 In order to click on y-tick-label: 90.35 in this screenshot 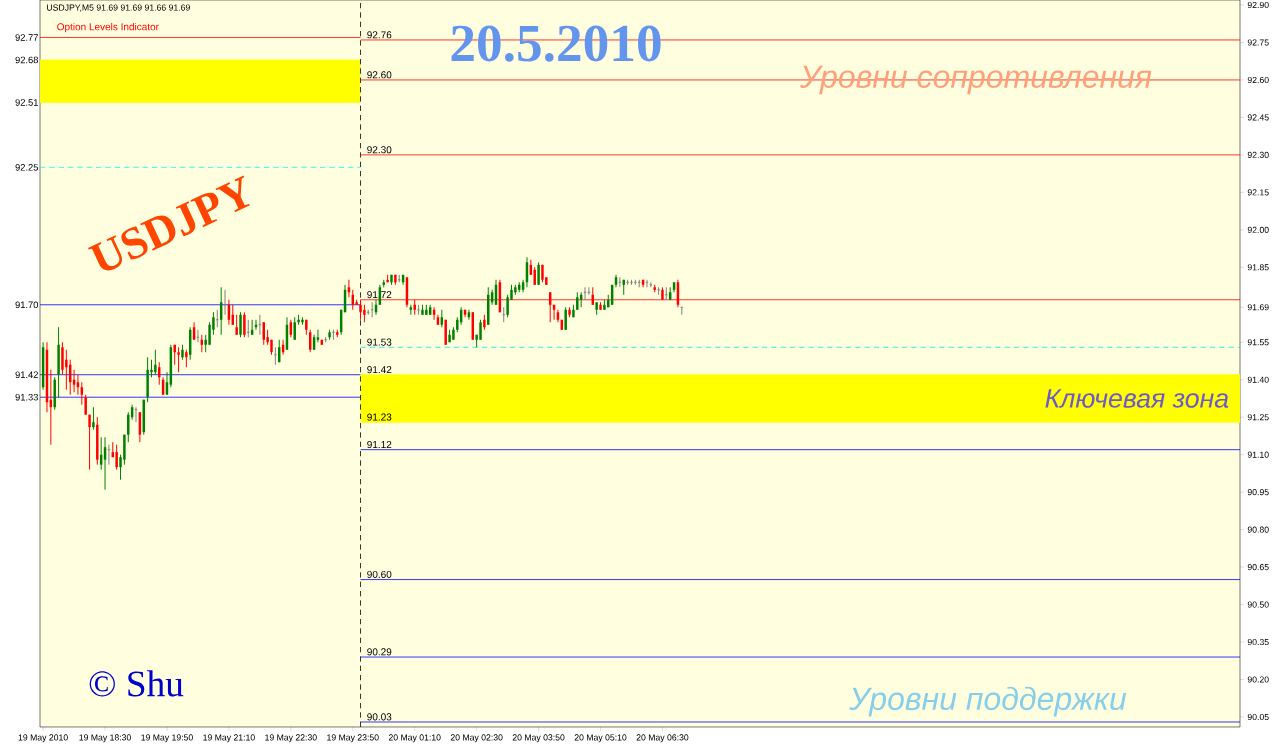, I will do `click(1258, 642)`.